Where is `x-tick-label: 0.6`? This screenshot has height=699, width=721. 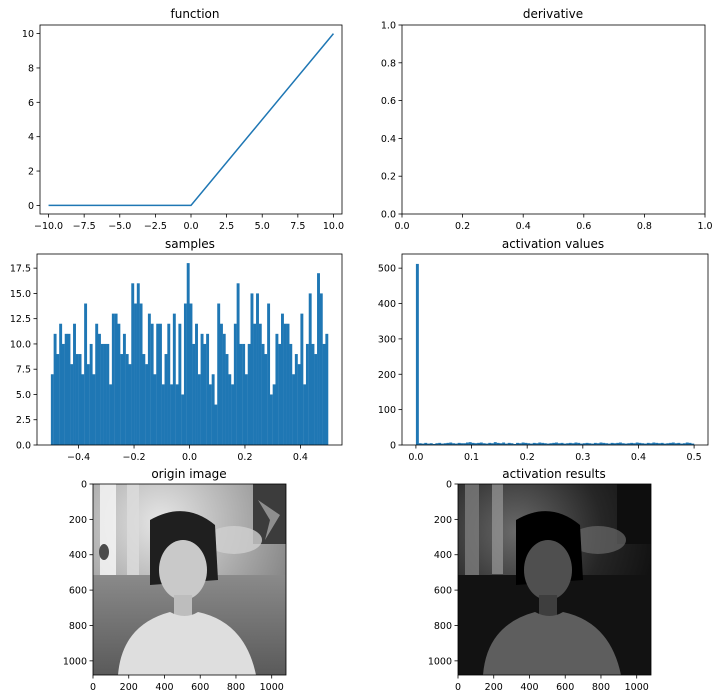
x-tick-label: 0.6 is located at coordinates (583, 226).